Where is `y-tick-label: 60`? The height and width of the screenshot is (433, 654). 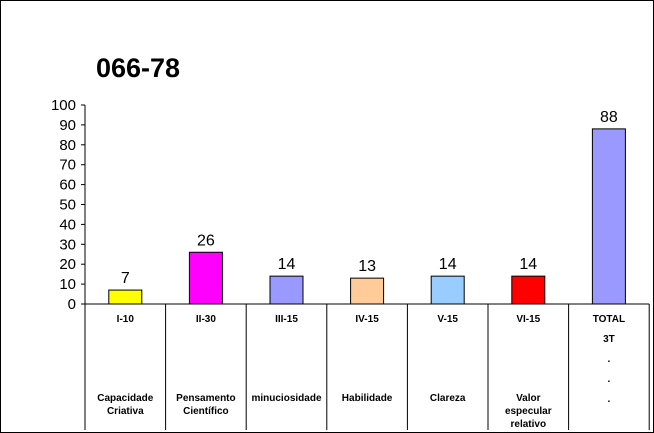
y-tick-label: 60 is located at coordinates (67, 185).